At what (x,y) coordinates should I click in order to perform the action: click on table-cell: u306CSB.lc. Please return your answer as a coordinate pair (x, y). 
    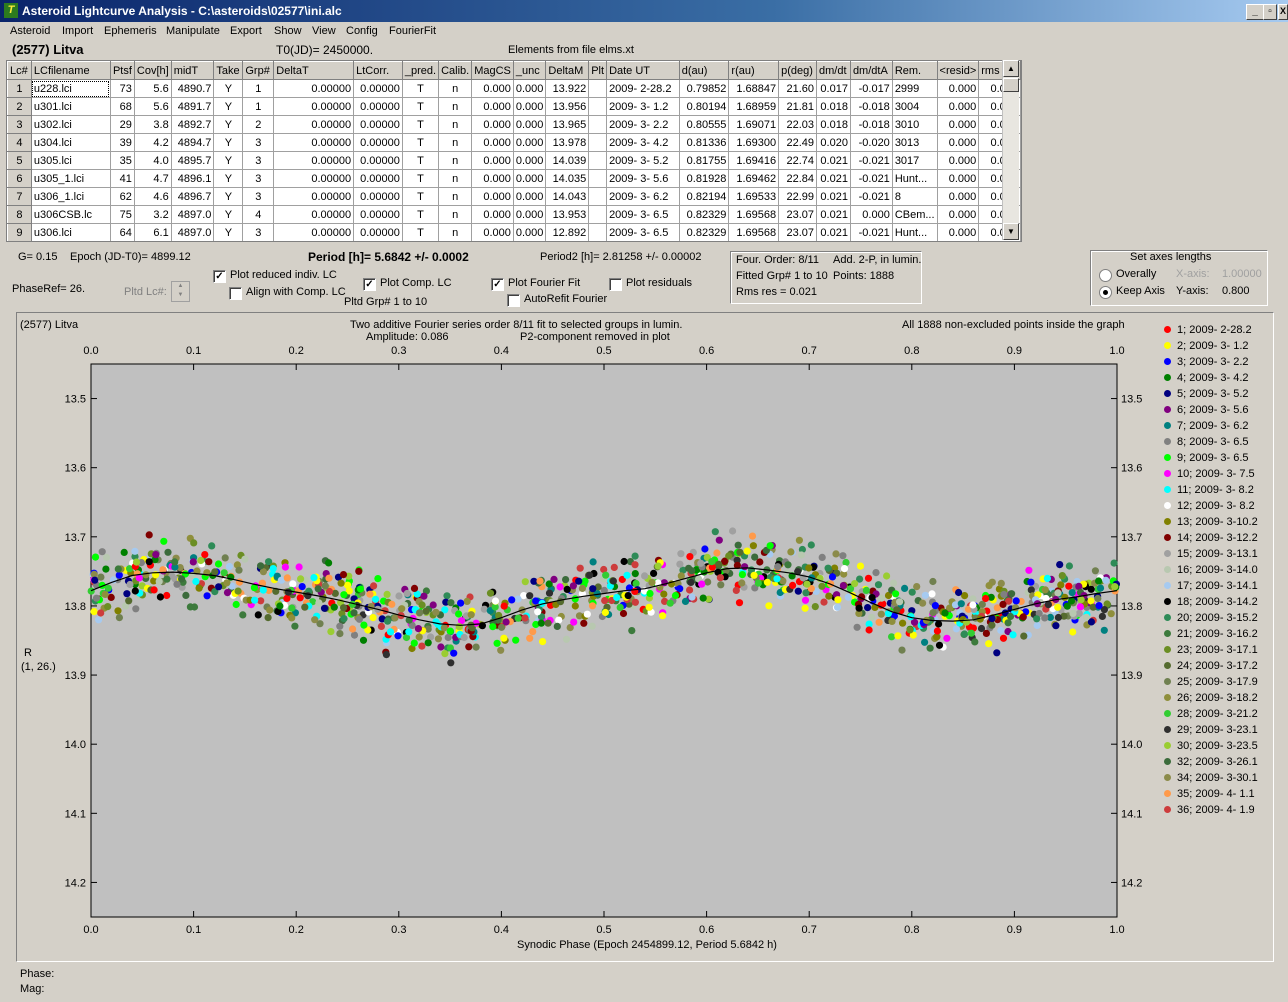
    Looking at the image, I should click on (70, 214).